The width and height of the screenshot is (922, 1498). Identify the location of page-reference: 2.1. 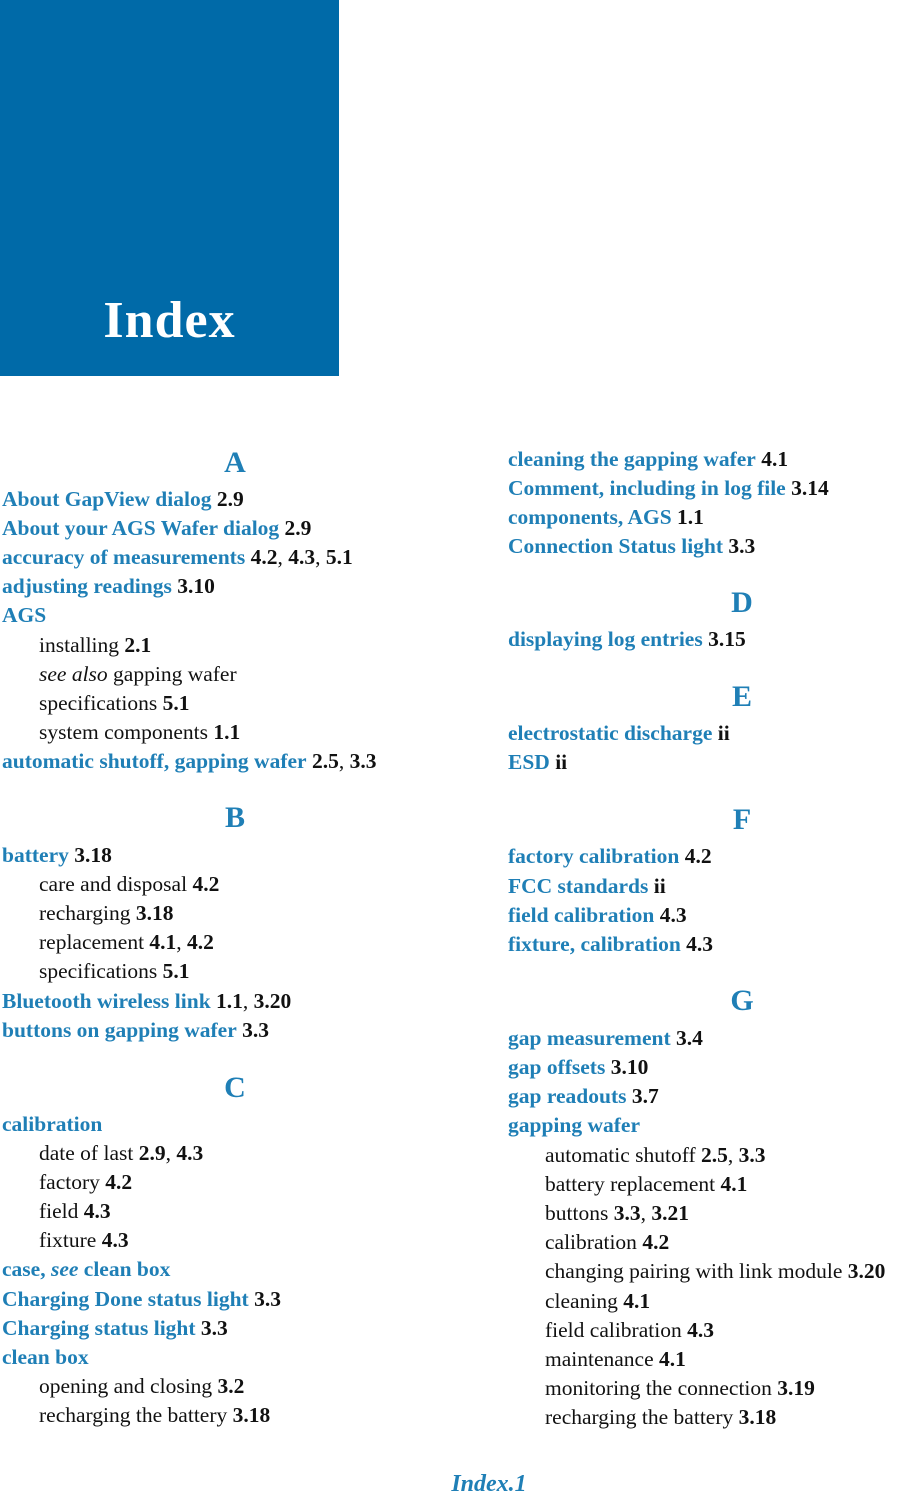
(138, 645).